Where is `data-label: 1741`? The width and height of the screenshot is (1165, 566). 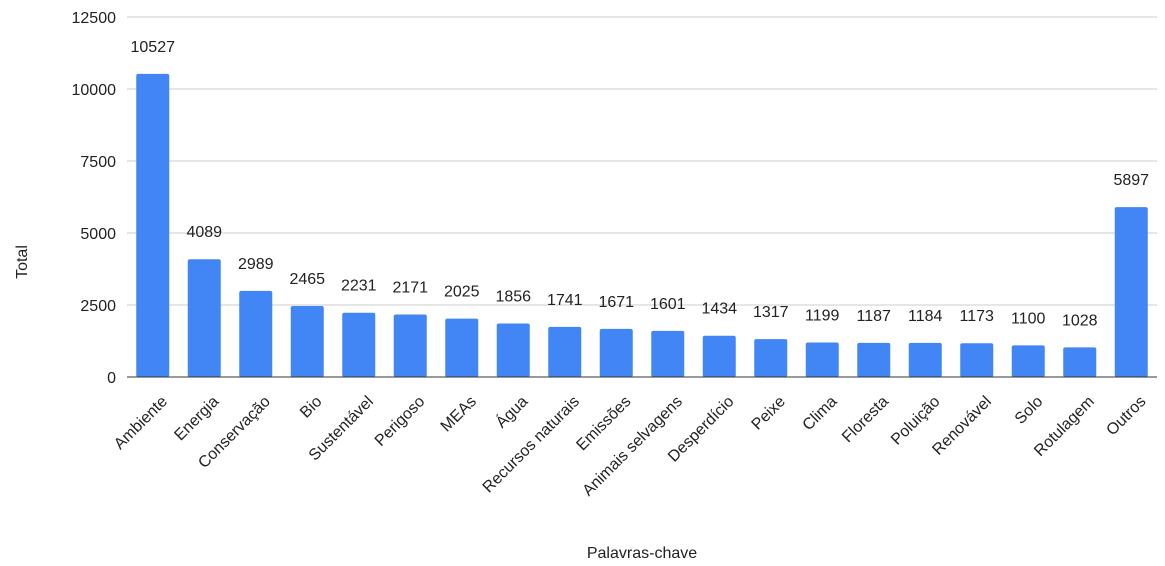 data-label: 1741 is located at coordinates (565, 300).